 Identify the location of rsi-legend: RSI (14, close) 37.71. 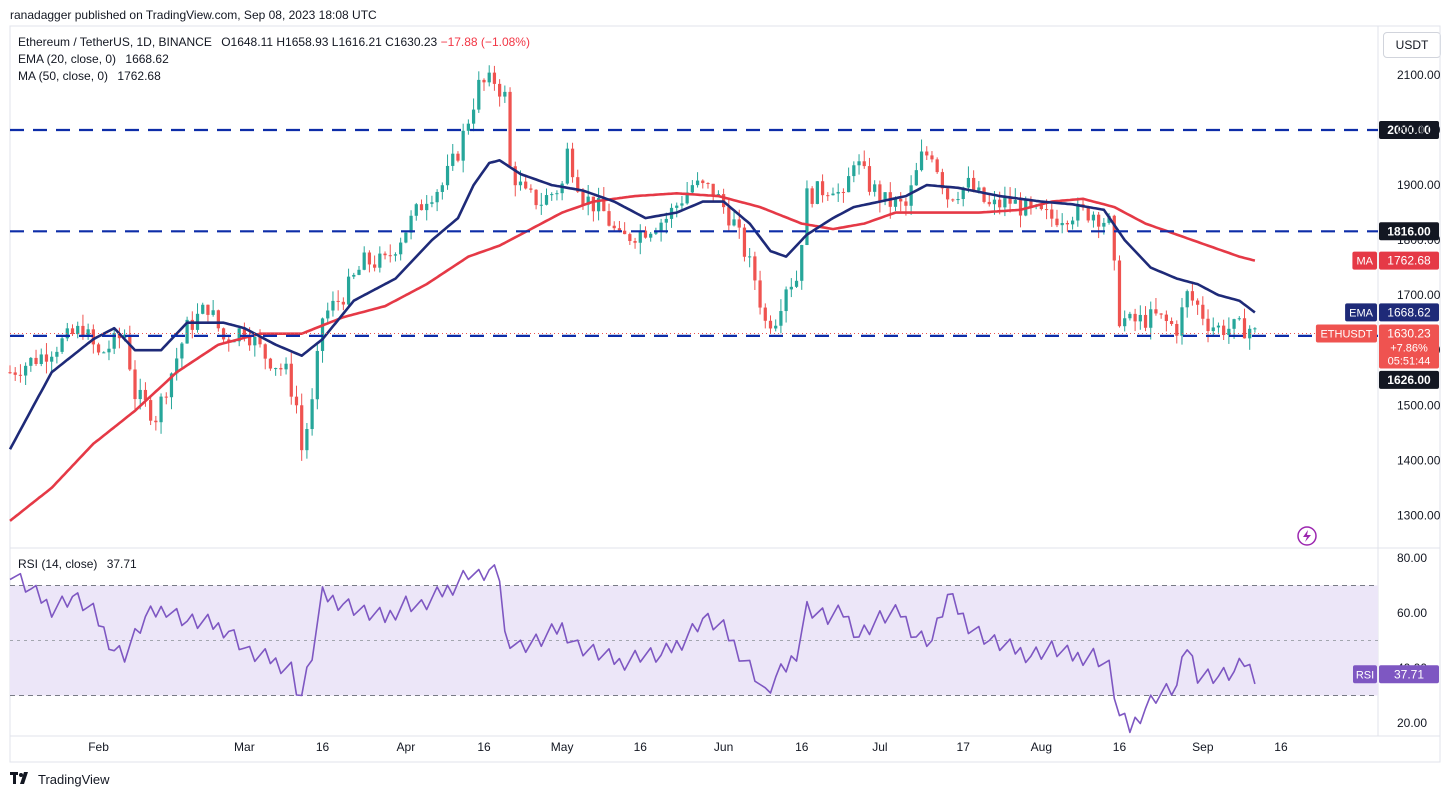
(77, 564).